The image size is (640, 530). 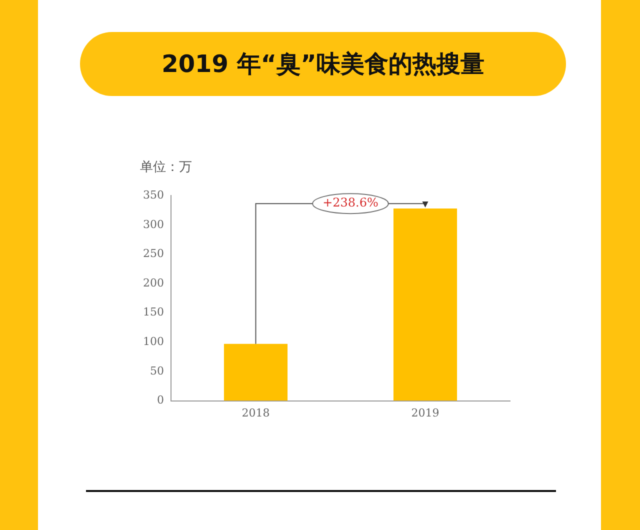 I want to click on x-tick-label: 2018, so click(x=256, y=413).